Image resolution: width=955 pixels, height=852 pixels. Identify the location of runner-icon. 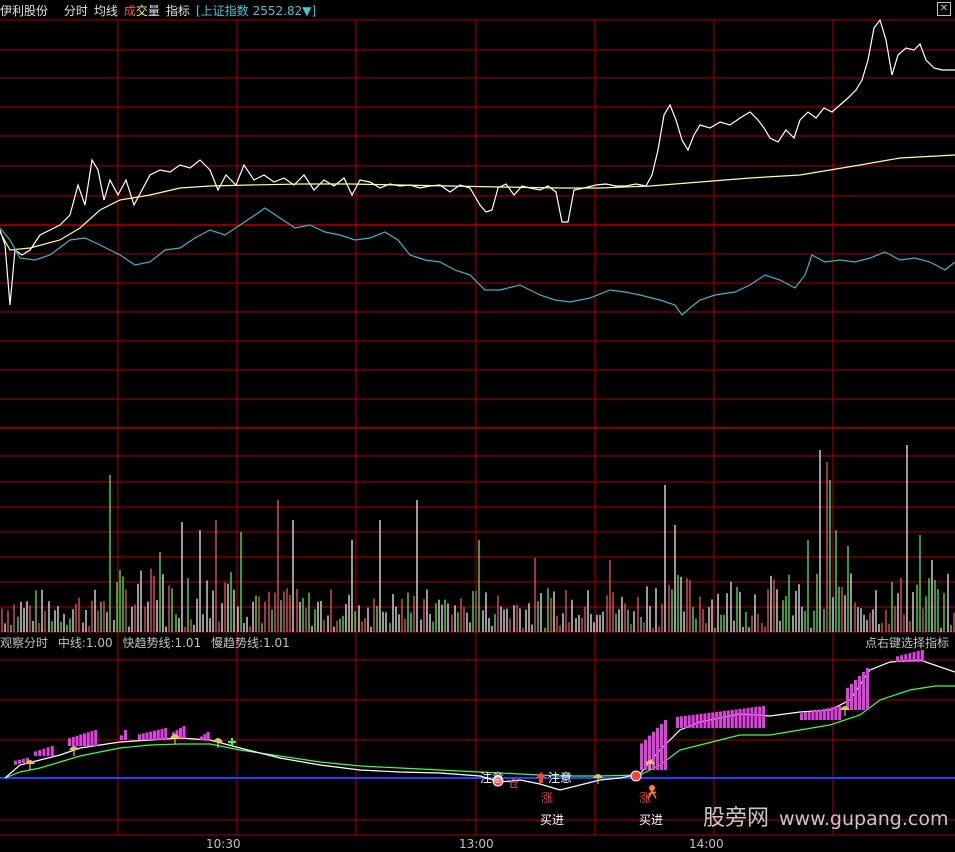
(652, 788).